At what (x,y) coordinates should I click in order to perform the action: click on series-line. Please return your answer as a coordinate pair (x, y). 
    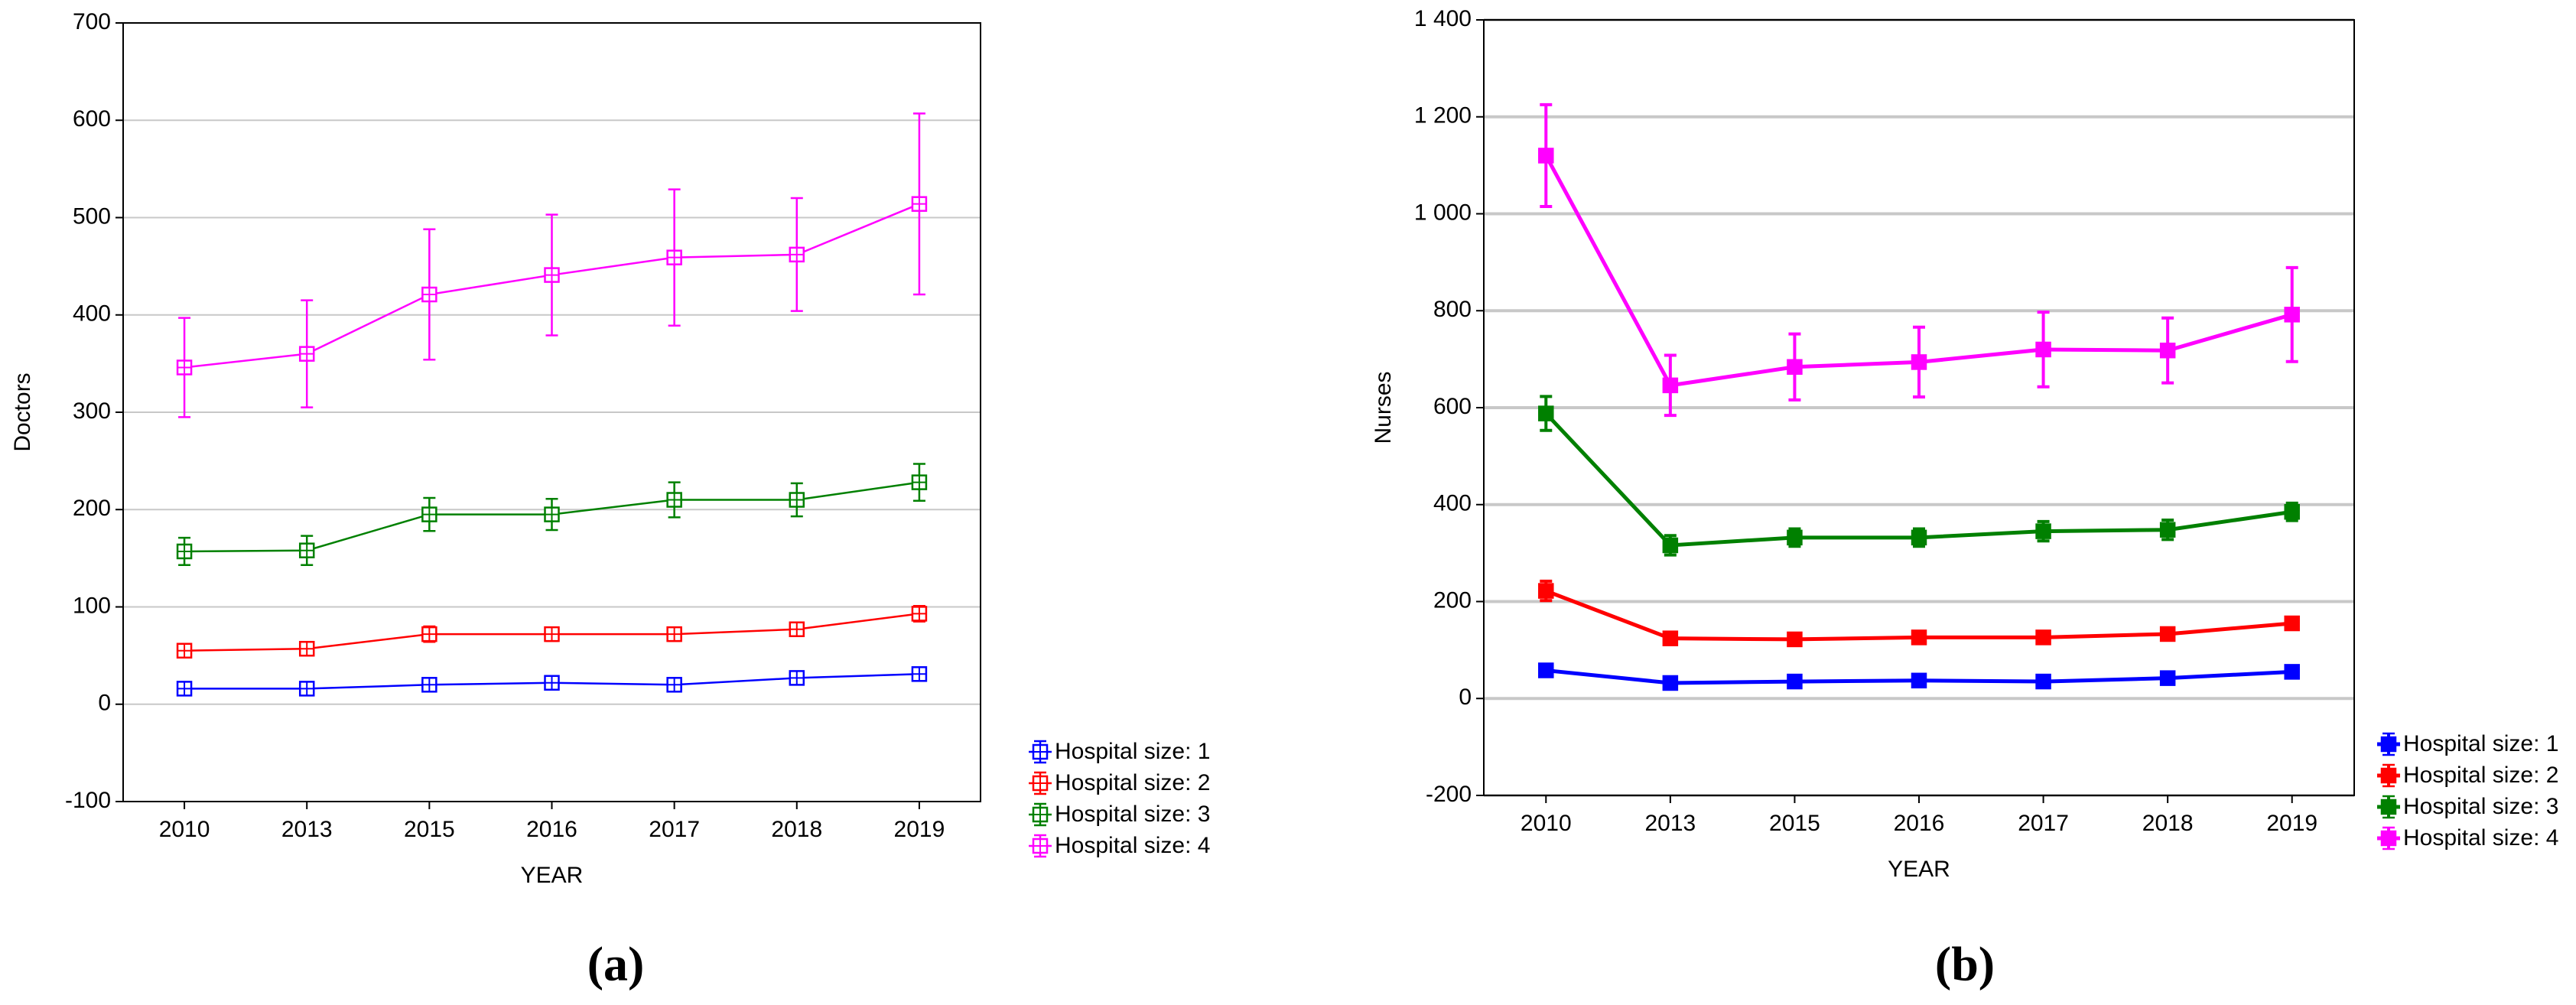
    Looking at the image, I should click on (1918, 479).